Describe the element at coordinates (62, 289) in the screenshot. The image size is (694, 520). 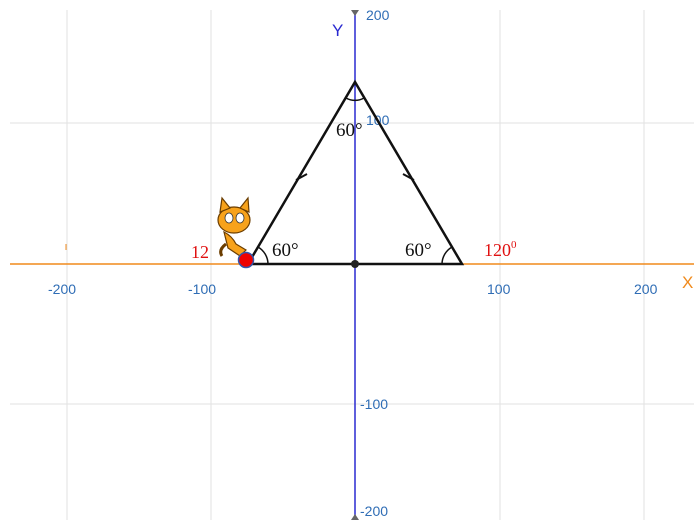
I see `x-tick-label: -200` at that location.